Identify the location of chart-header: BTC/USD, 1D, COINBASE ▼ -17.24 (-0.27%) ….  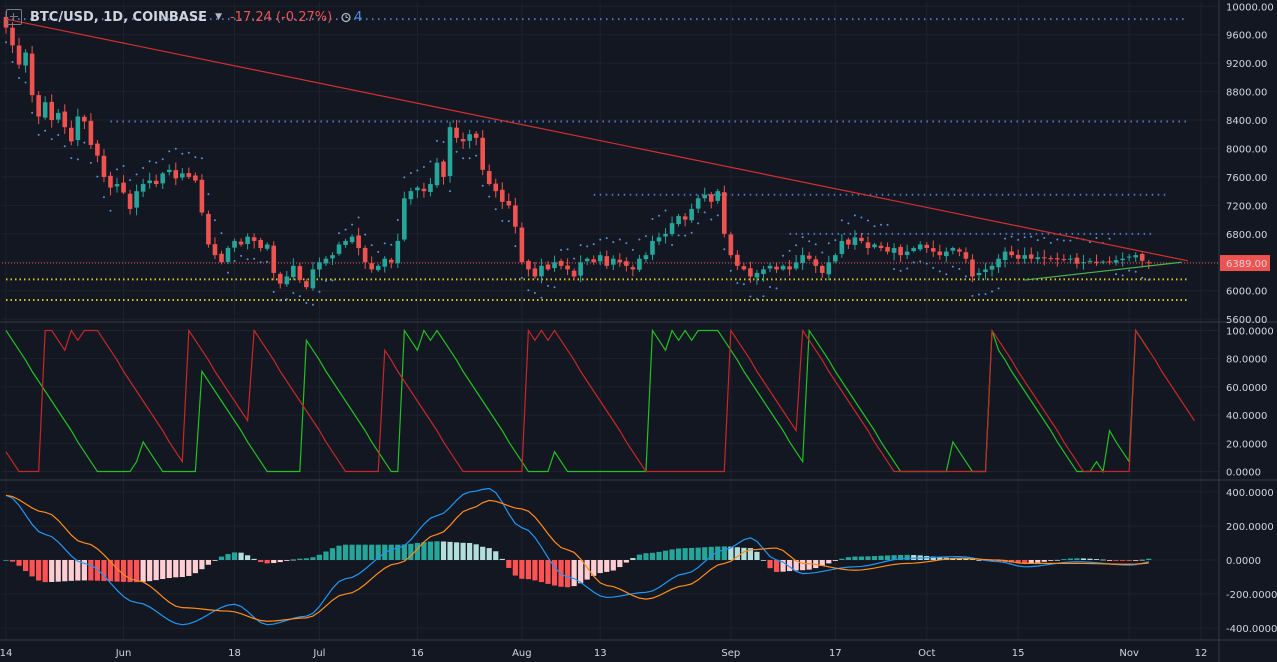
(184, 17).